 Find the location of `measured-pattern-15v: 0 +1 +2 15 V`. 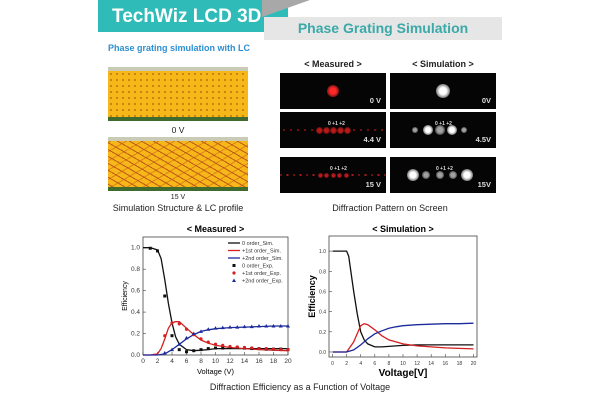

measured-pattern-15v: 0 +1 +2 15 V is located at coordinates (333, 175).